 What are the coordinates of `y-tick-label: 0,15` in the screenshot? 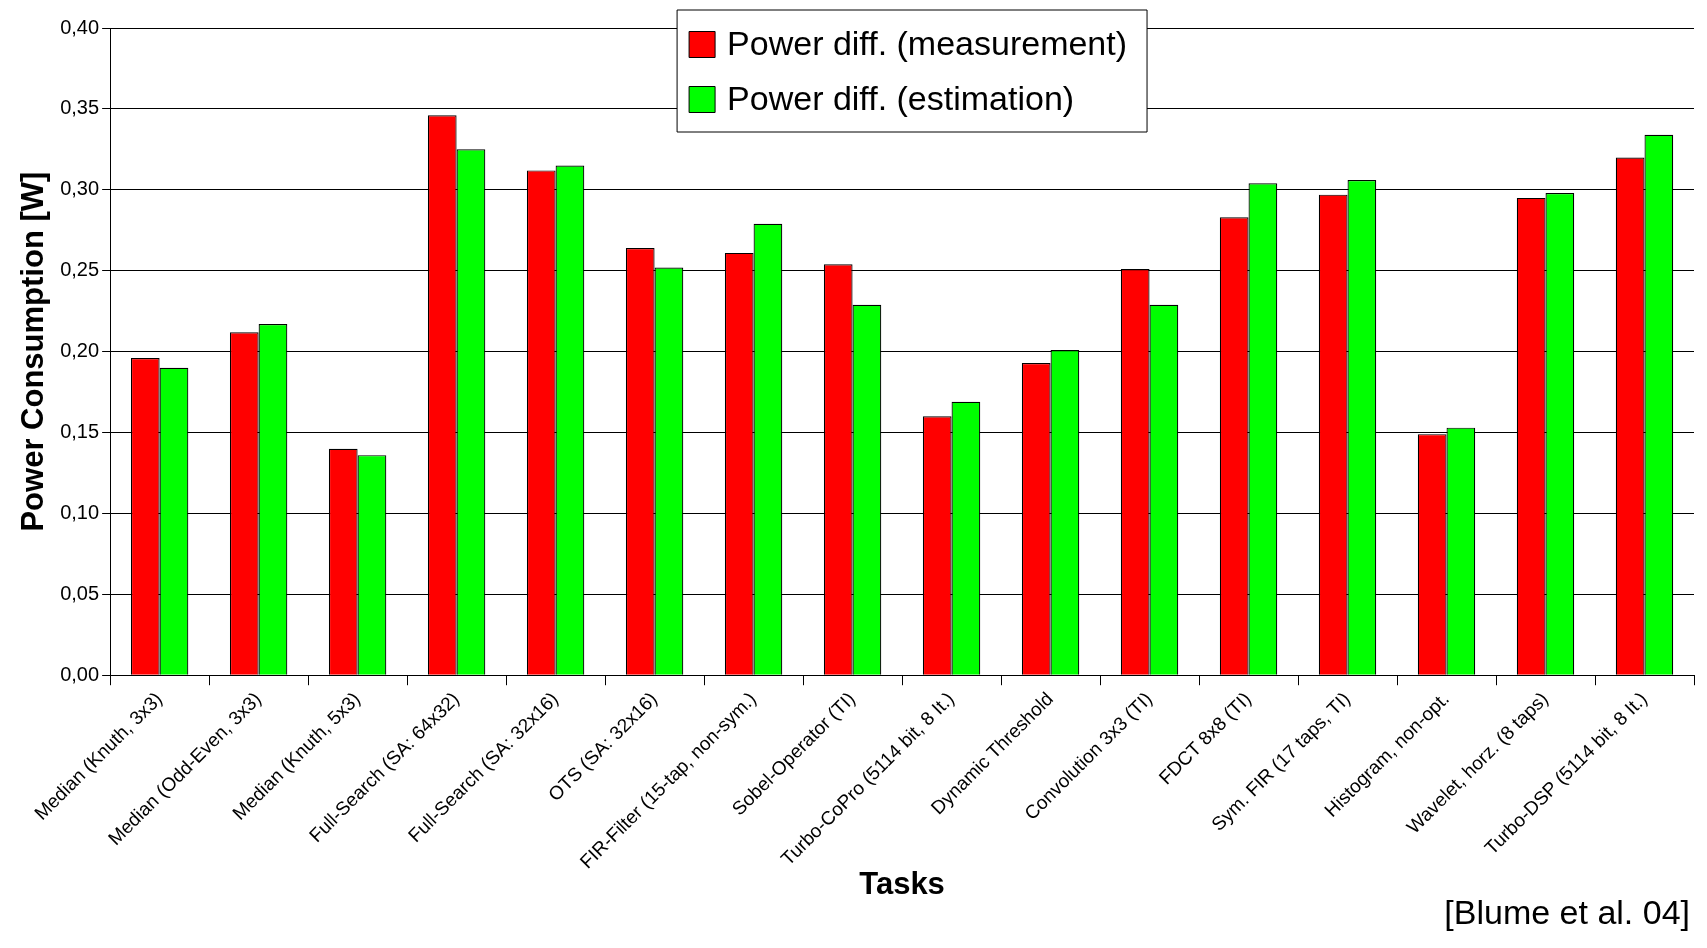 It's located at (80, 431).